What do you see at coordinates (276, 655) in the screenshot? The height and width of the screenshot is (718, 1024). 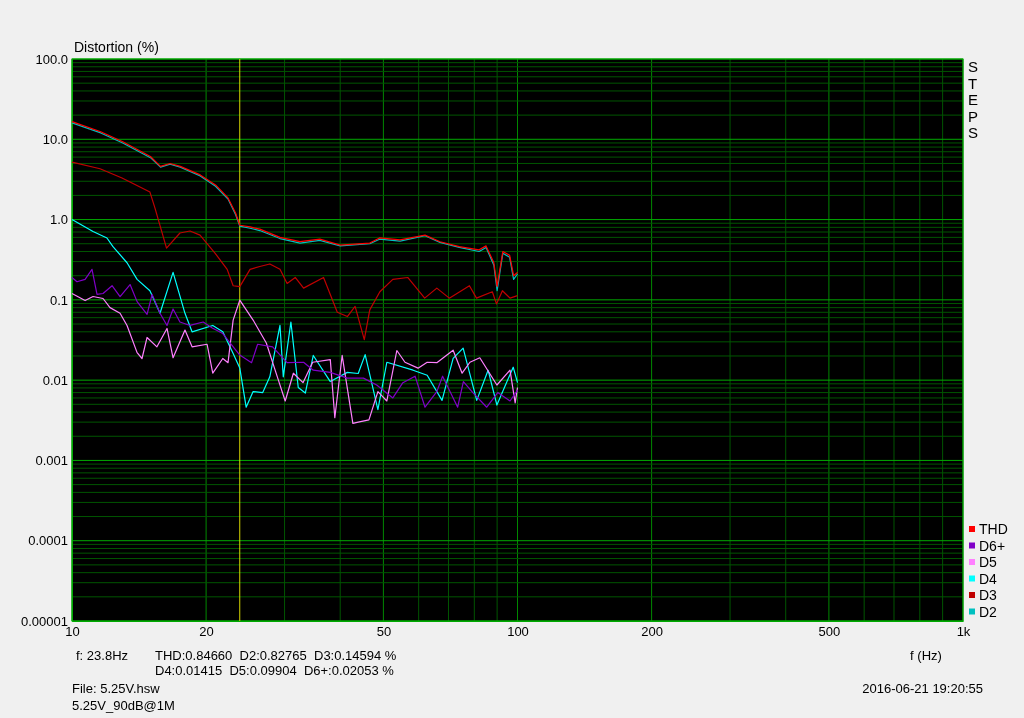 I see `text: THD:0.84660 D2:0.82765 D3:0.14594 %` at bounding box center [276, 655].